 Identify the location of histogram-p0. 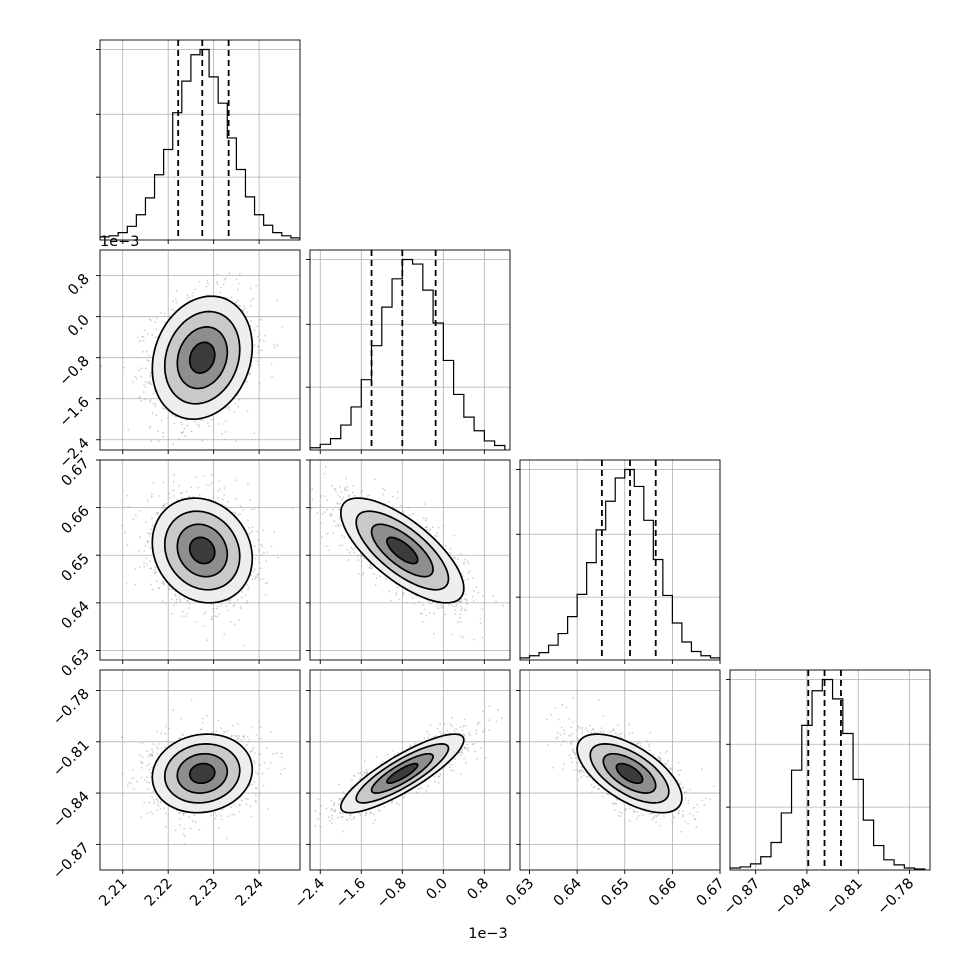
(200, 144).